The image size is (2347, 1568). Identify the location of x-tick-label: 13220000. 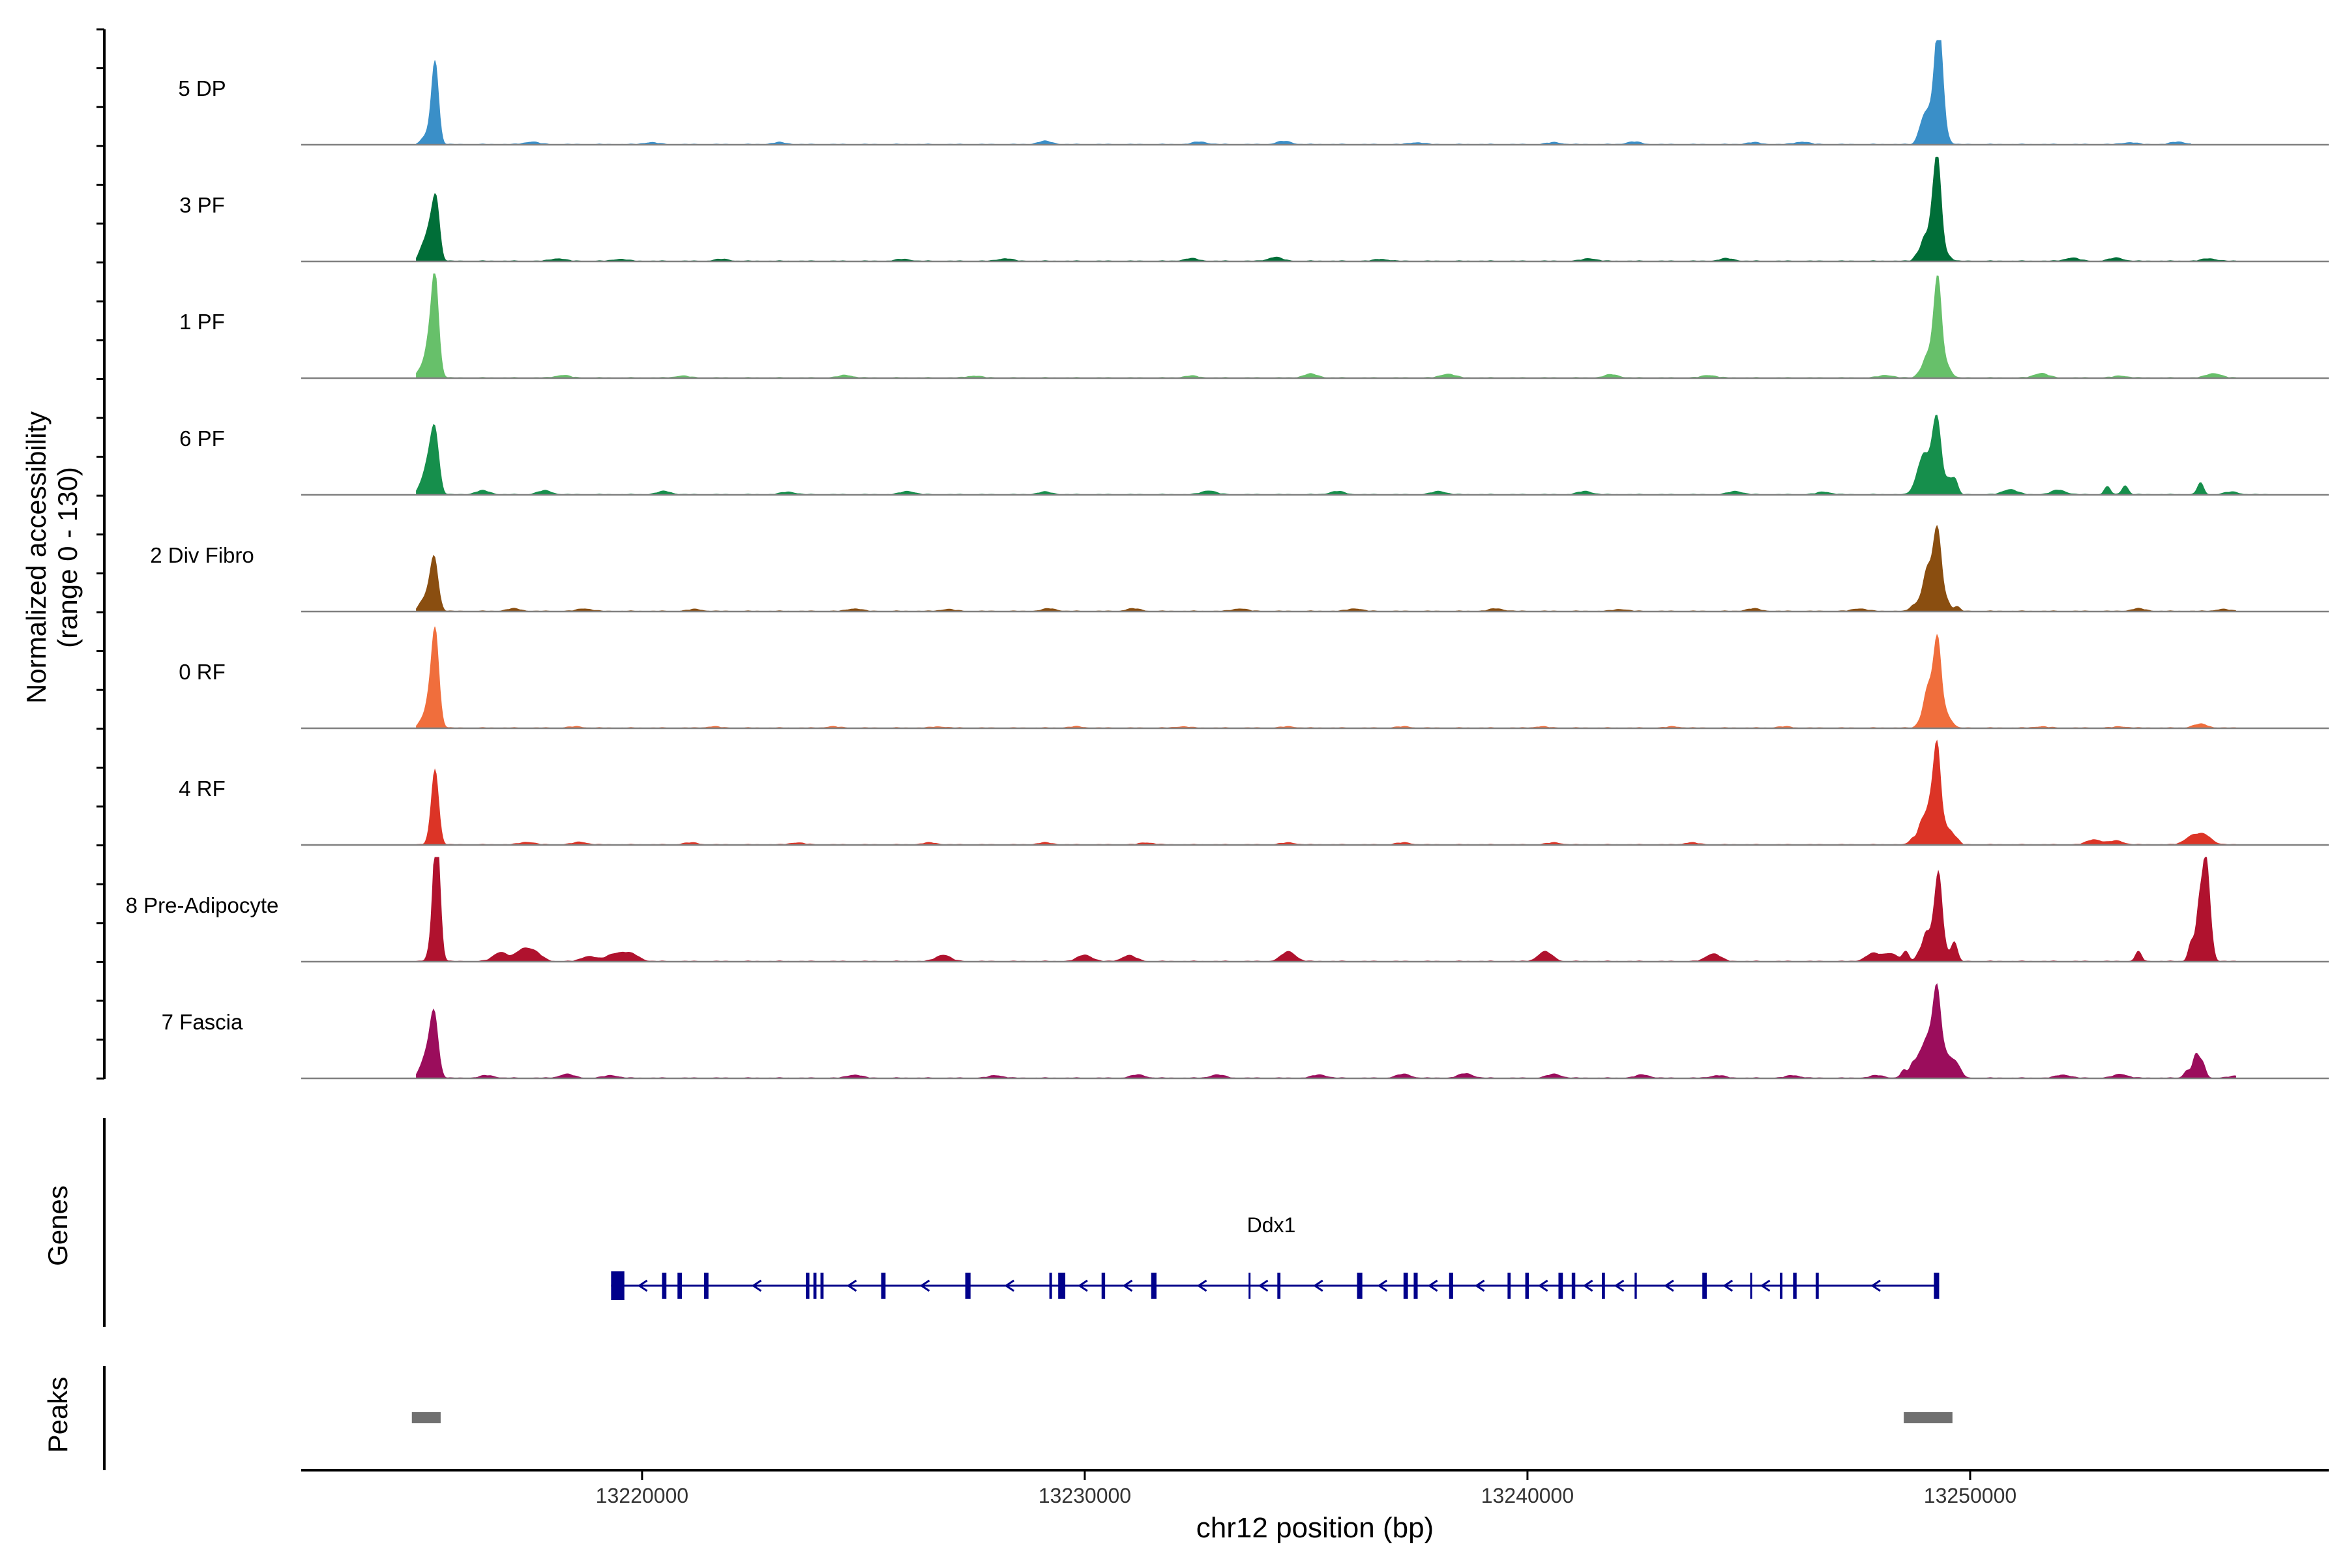
(642, 1495).